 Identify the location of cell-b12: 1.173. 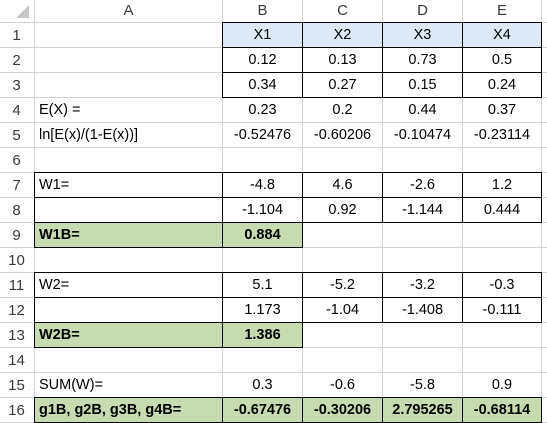
(262, 309).